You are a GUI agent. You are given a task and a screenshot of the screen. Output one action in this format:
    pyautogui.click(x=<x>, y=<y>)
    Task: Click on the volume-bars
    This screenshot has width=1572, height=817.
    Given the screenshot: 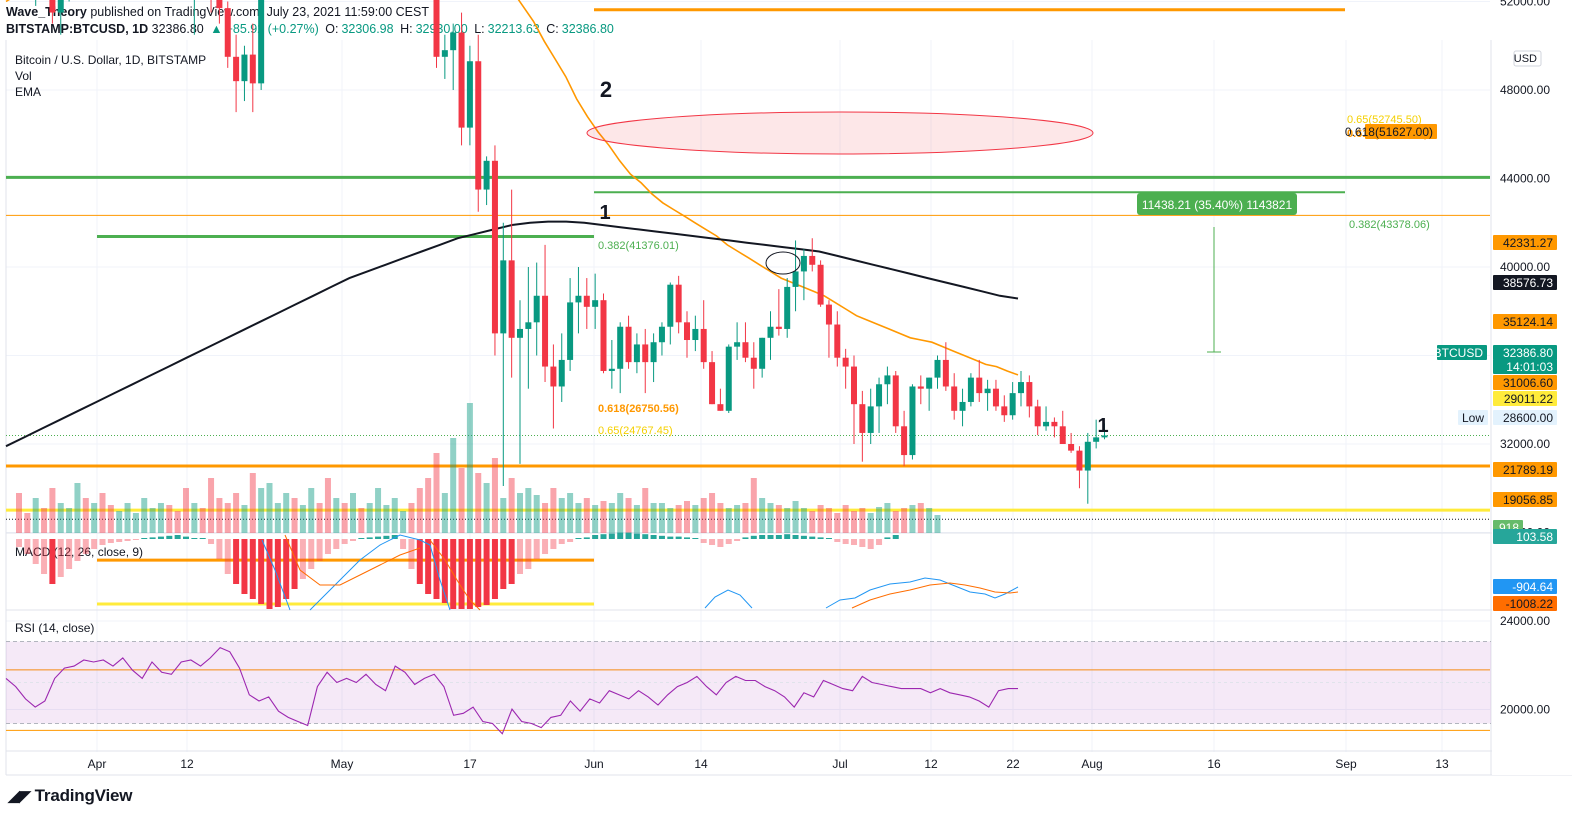 What is the action you would take?
    pyautogui.click(x=478, y=468)
    